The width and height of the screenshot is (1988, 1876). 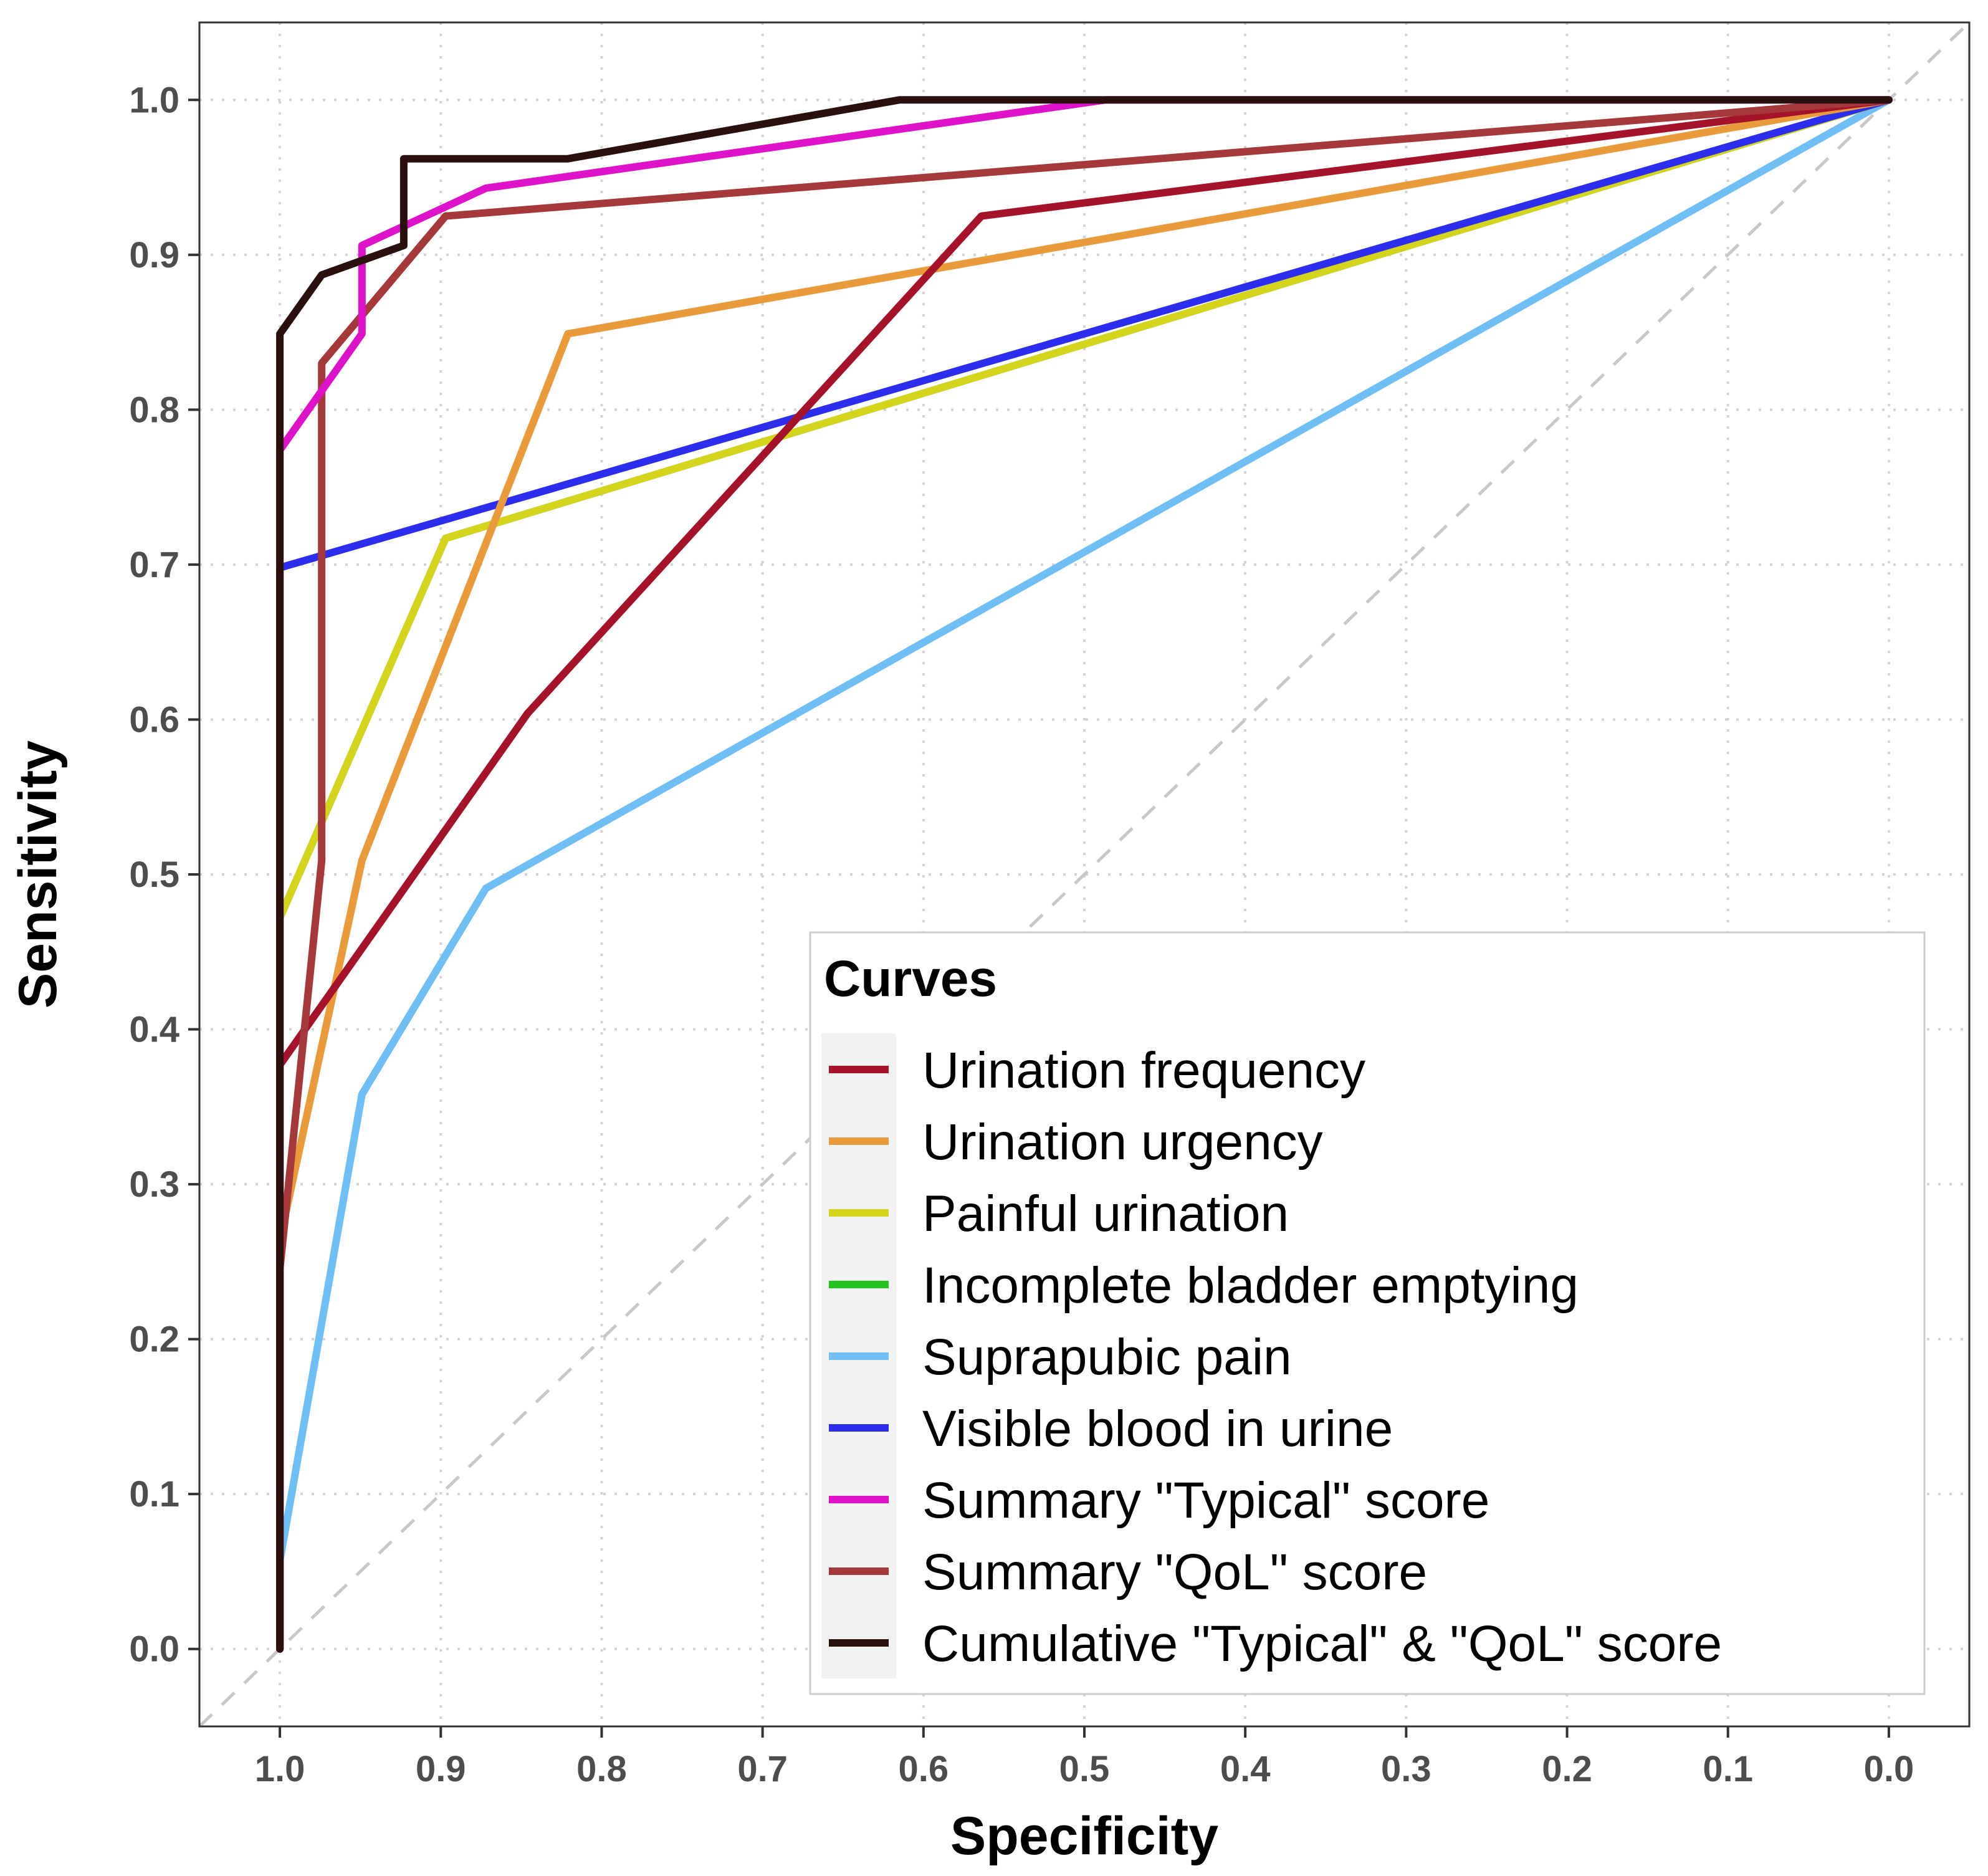 I want to click on x-tick-label: 0.0, so click(x=1889, y=1769).